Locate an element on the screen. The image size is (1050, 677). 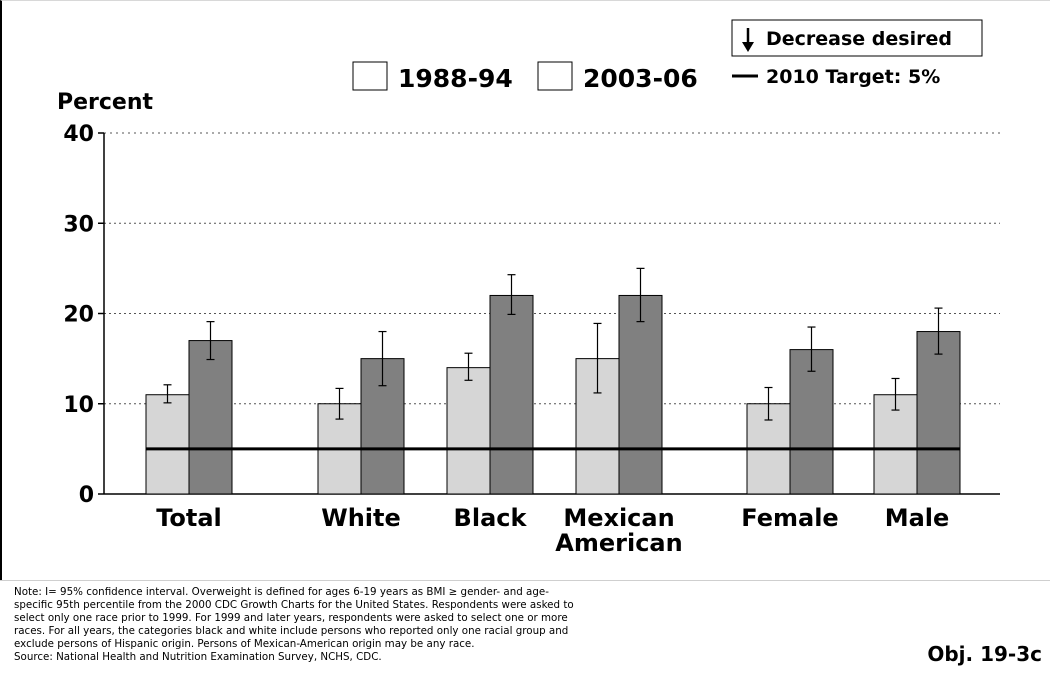
x-category-label: Mexican is located at coordinates (618, 518).